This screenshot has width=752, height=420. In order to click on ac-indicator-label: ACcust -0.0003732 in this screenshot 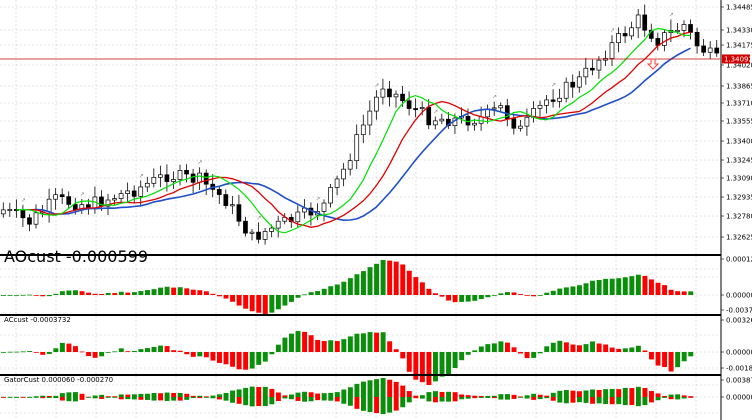, I will do `click(37, 320)`.